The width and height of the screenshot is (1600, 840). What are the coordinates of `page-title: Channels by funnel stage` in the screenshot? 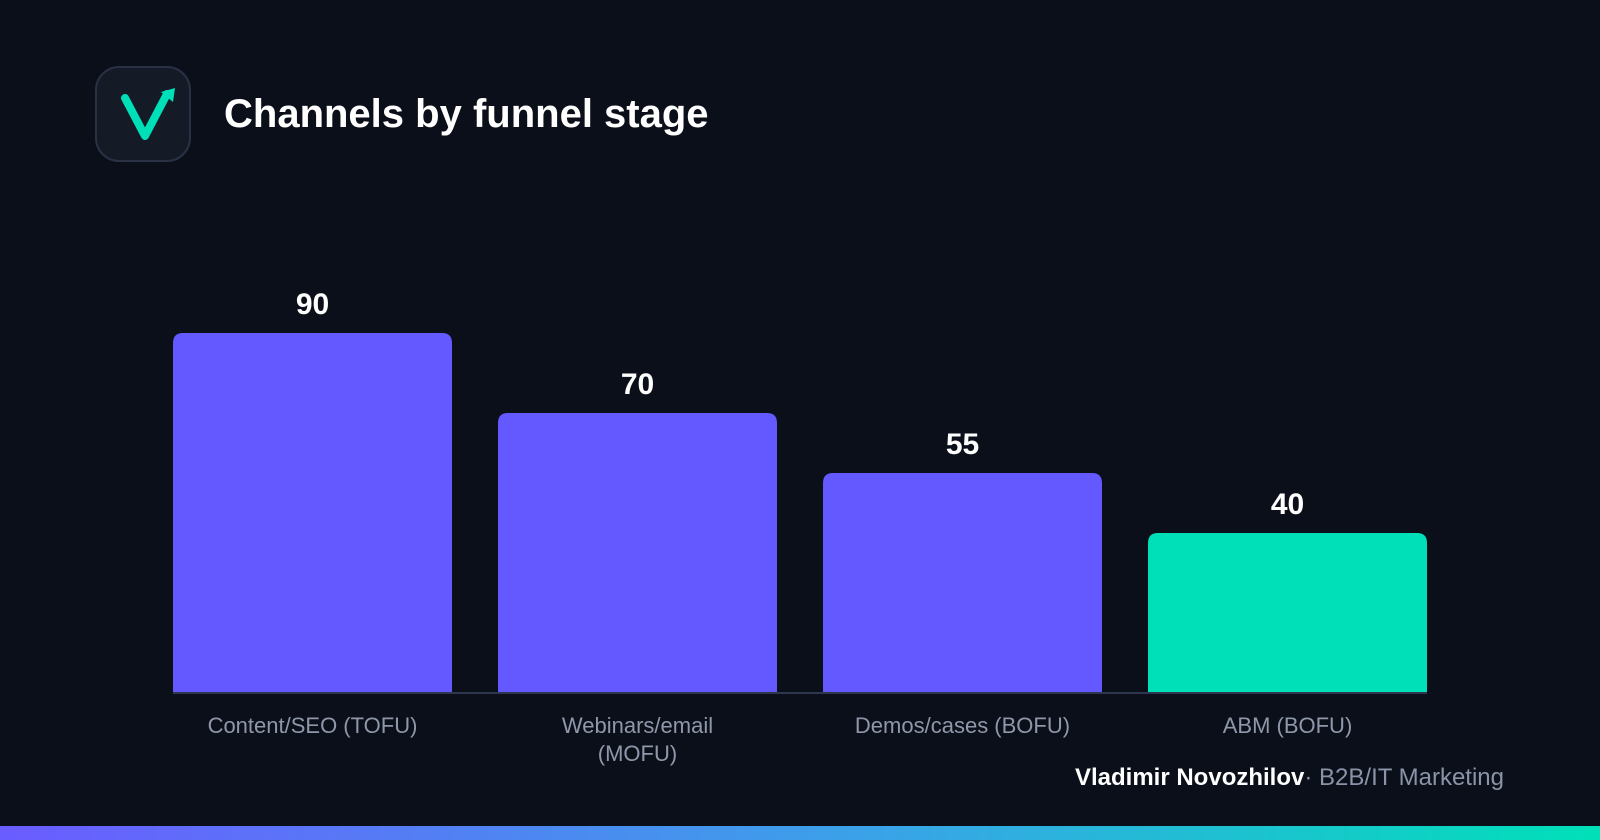 It's located at (466, 114).